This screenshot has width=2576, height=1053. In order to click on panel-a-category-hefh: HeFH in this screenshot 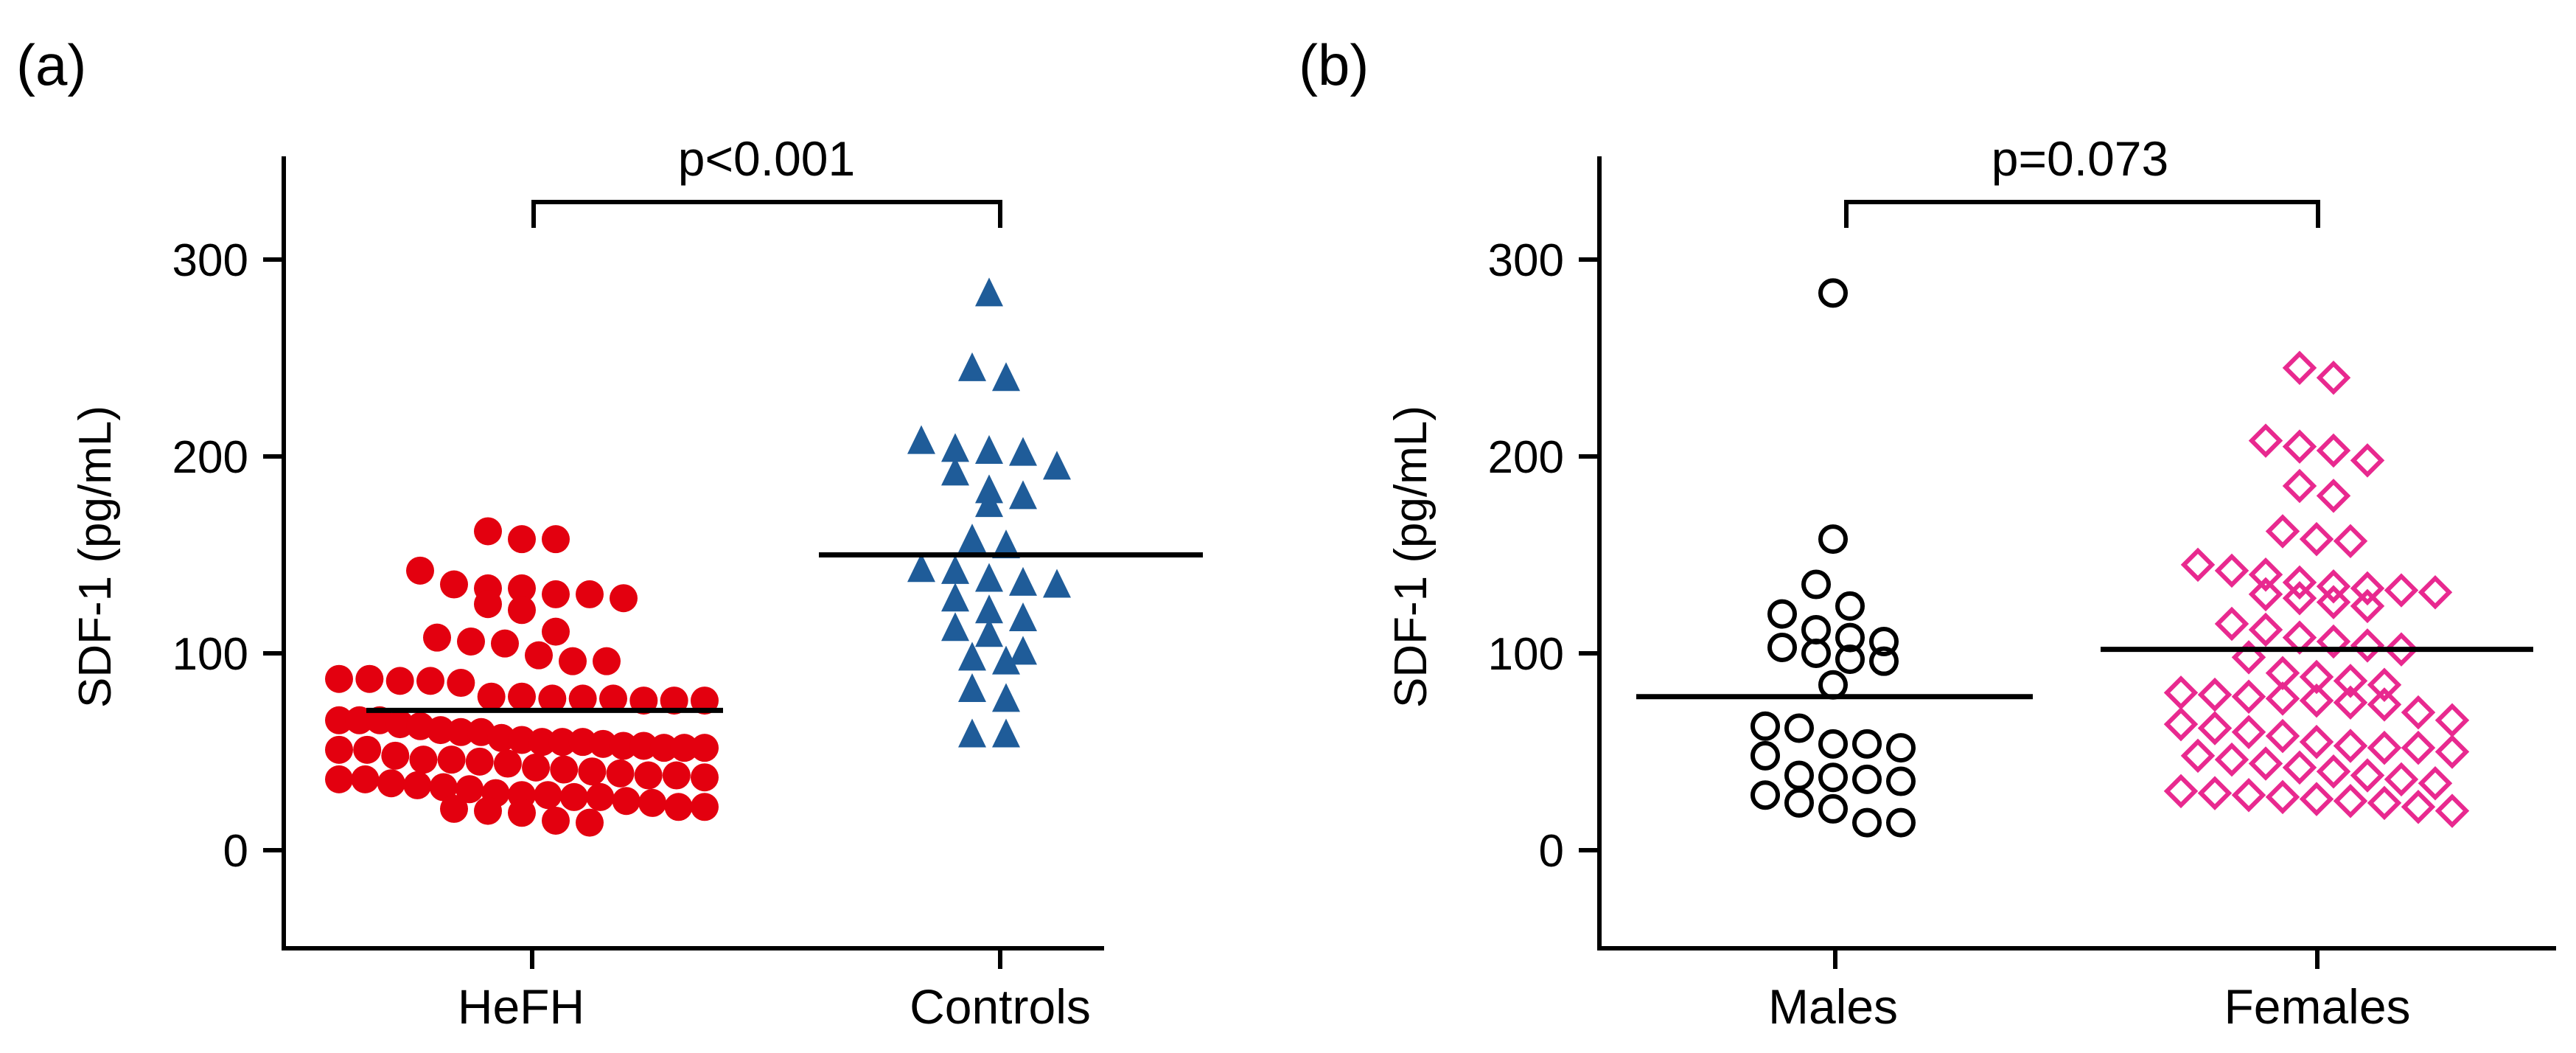, I will do `click(521, 1006)`.